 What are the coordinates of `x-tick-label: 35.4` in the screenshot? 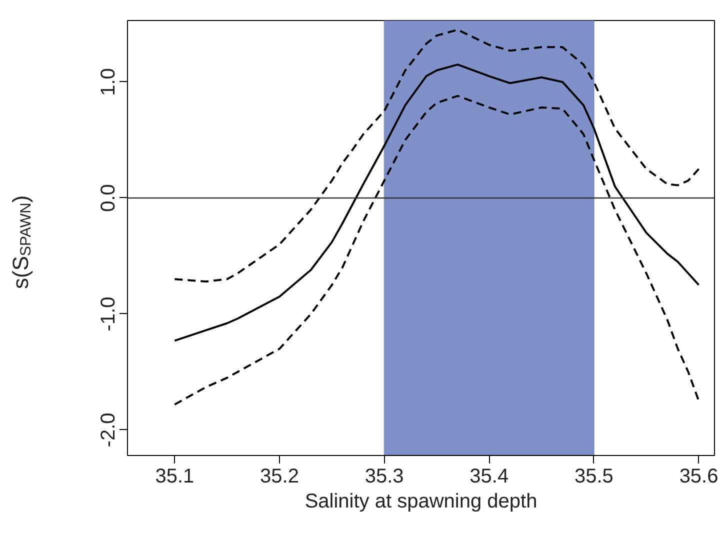 It's located at (489, 477).